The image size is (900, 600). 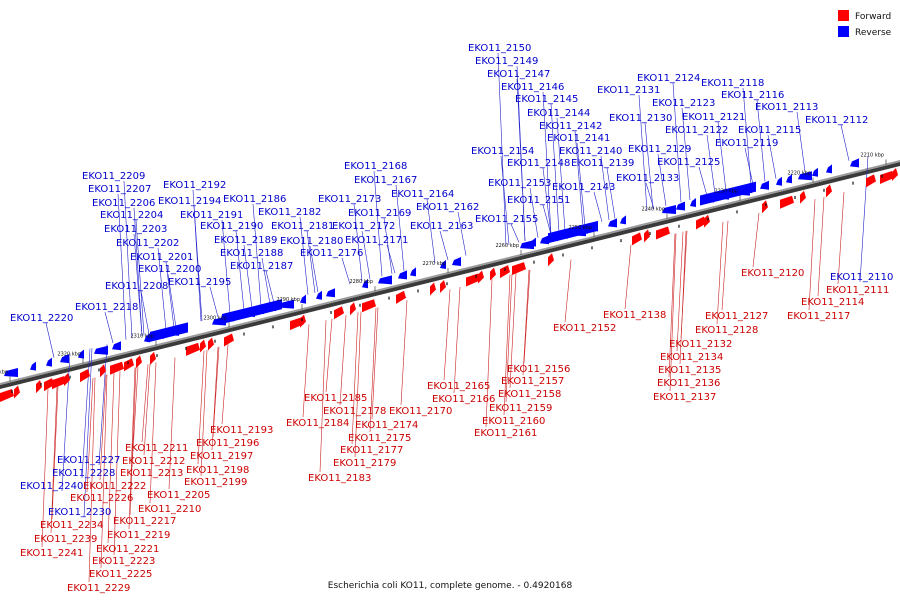 What do you see at coordinates (700, 344) in the screenshot?
I see `forward-gene-label: EKO11_2132` at bounding box center [700, 344].